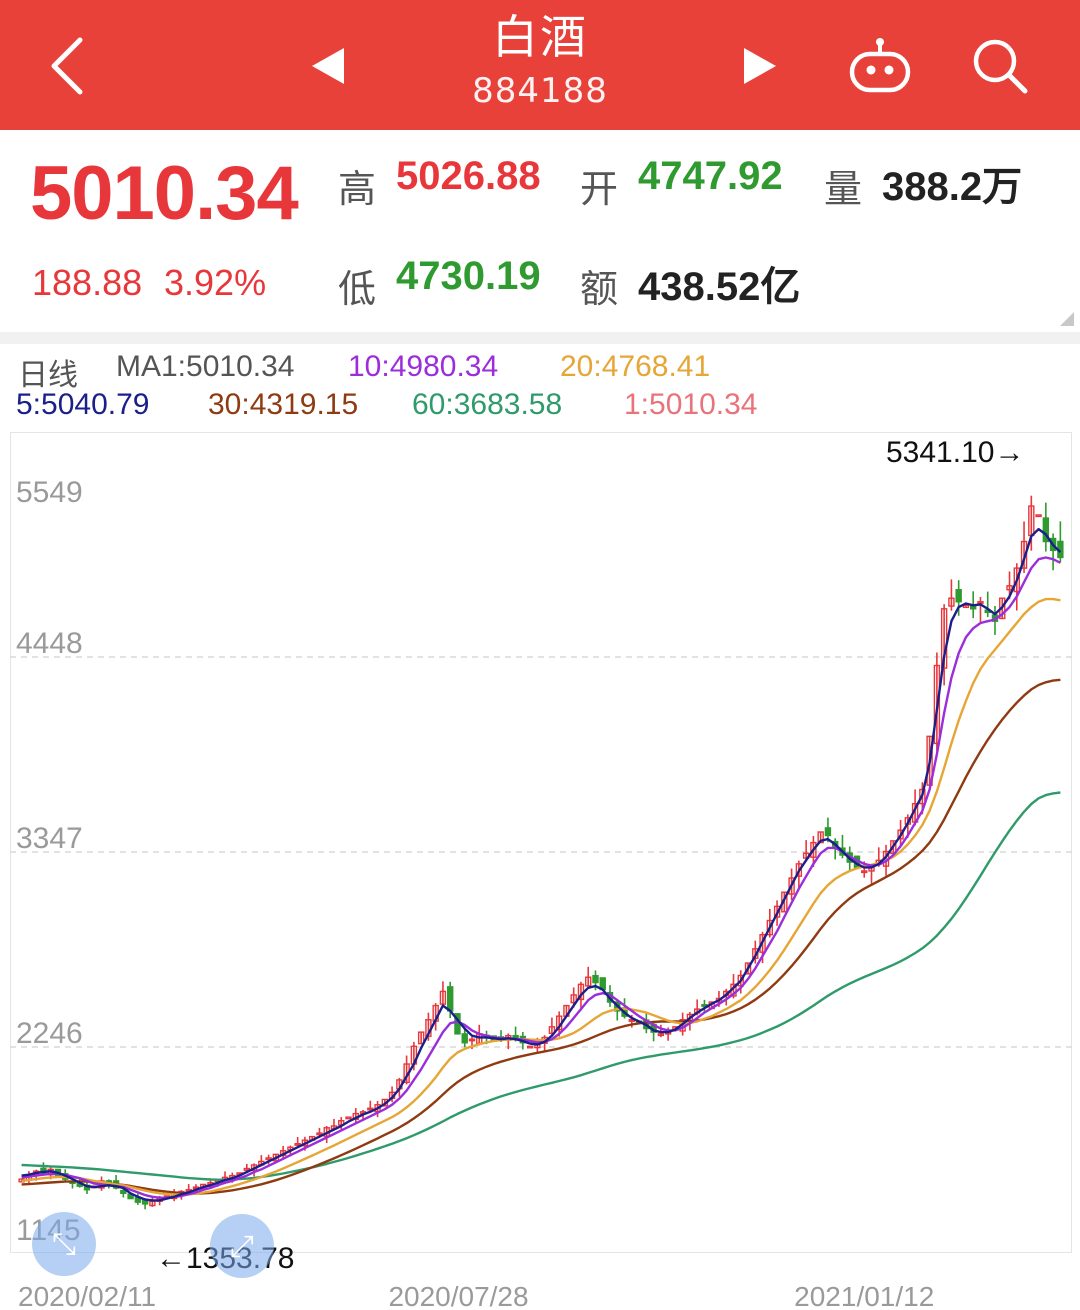 The width and height of the screenshot is (1080, 1310). Describe the element at coordinates (952, 187) in the screenshot. I see `volume-value: 388.2万` at that location.